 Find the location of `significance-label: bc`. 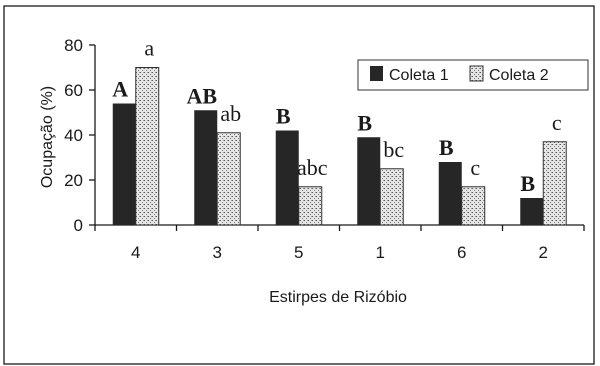

significance-label: bc is located at coordinates (393, 149).